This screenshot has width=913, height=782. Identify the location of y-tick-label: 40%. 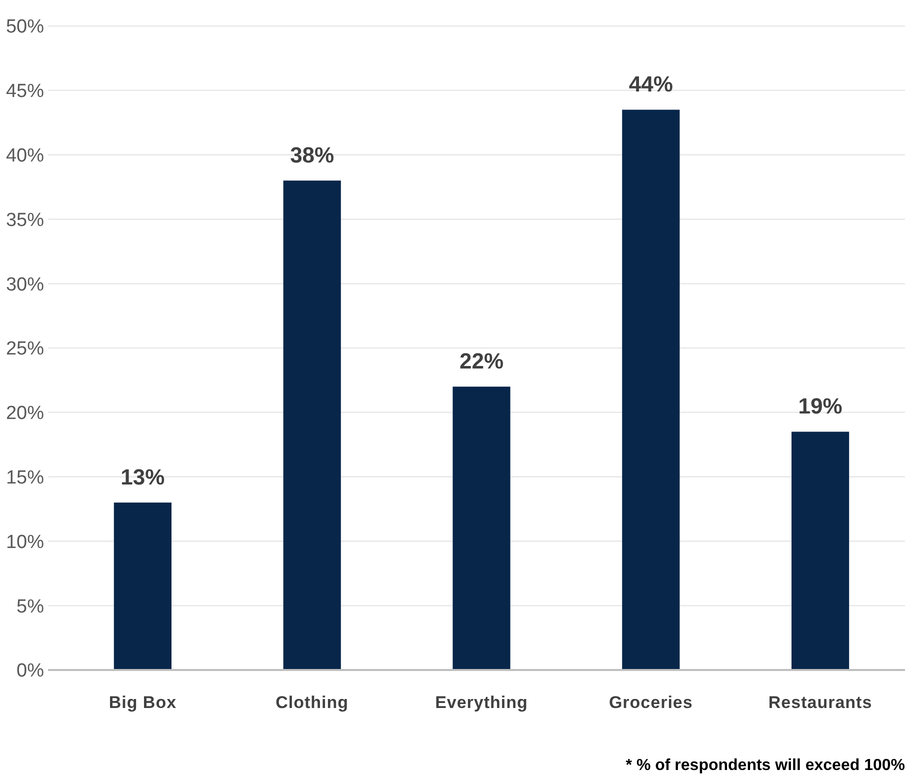
(25, 155).